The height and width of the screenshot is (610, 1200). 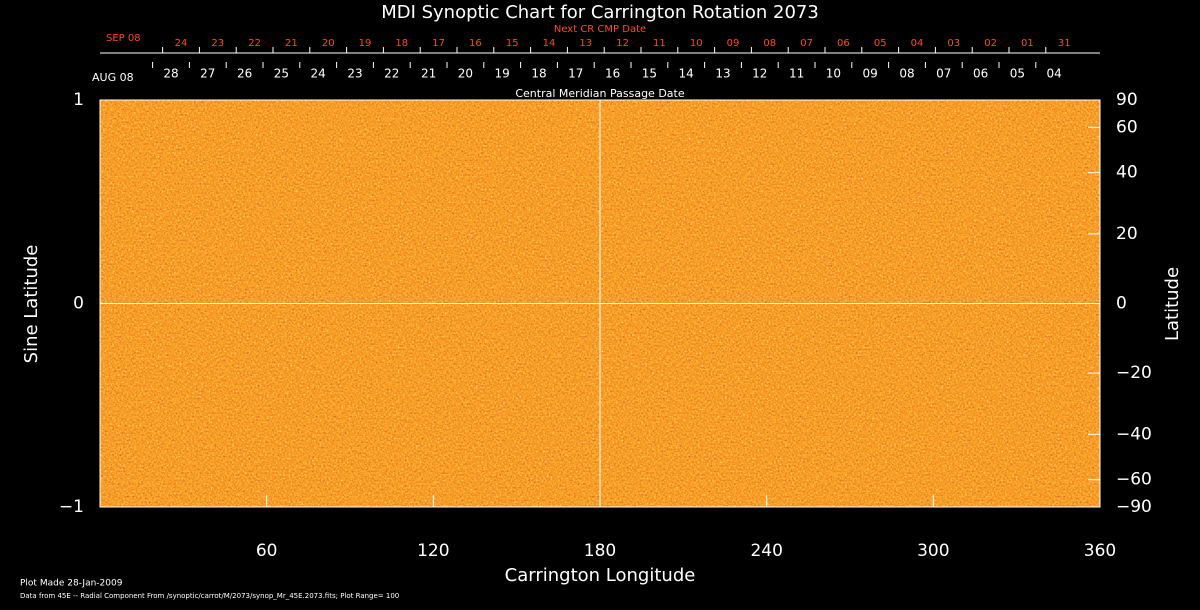 What do you see at coordinates (391, 74) in the screenshot?
I see `cmp-day: 22` at bounding box center [391, 74].